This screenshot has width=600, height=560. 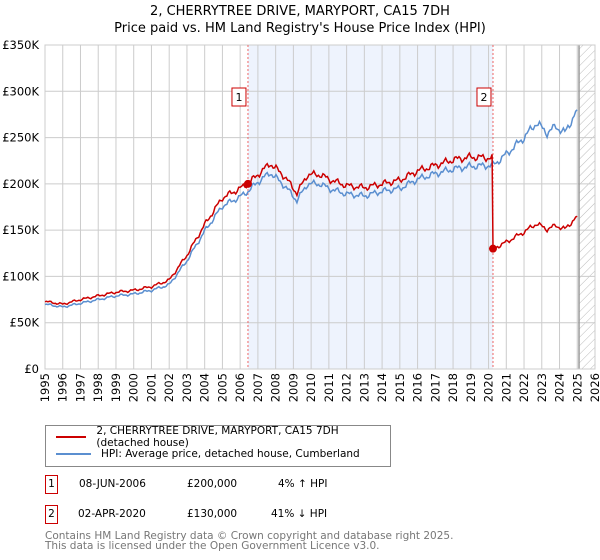 I want to click on x-tick-label: 2017, so click(x=435, y=387).